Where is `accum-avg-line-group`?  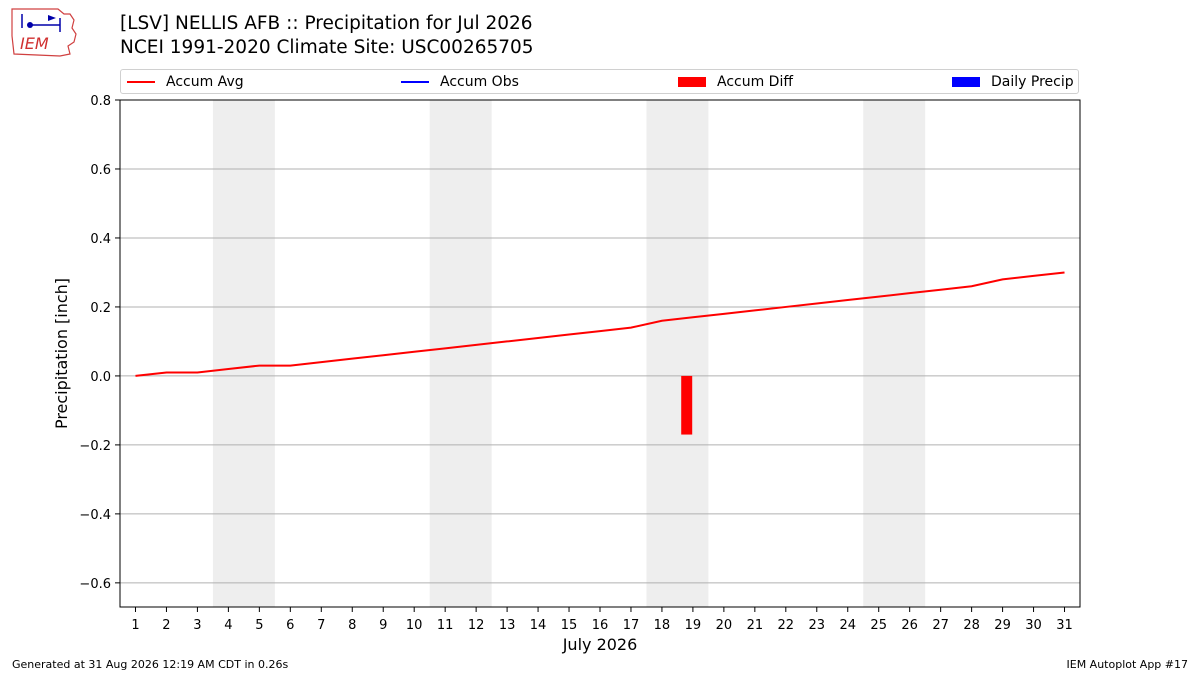 accum-avg-line-group is located at coordinates (600, 324).